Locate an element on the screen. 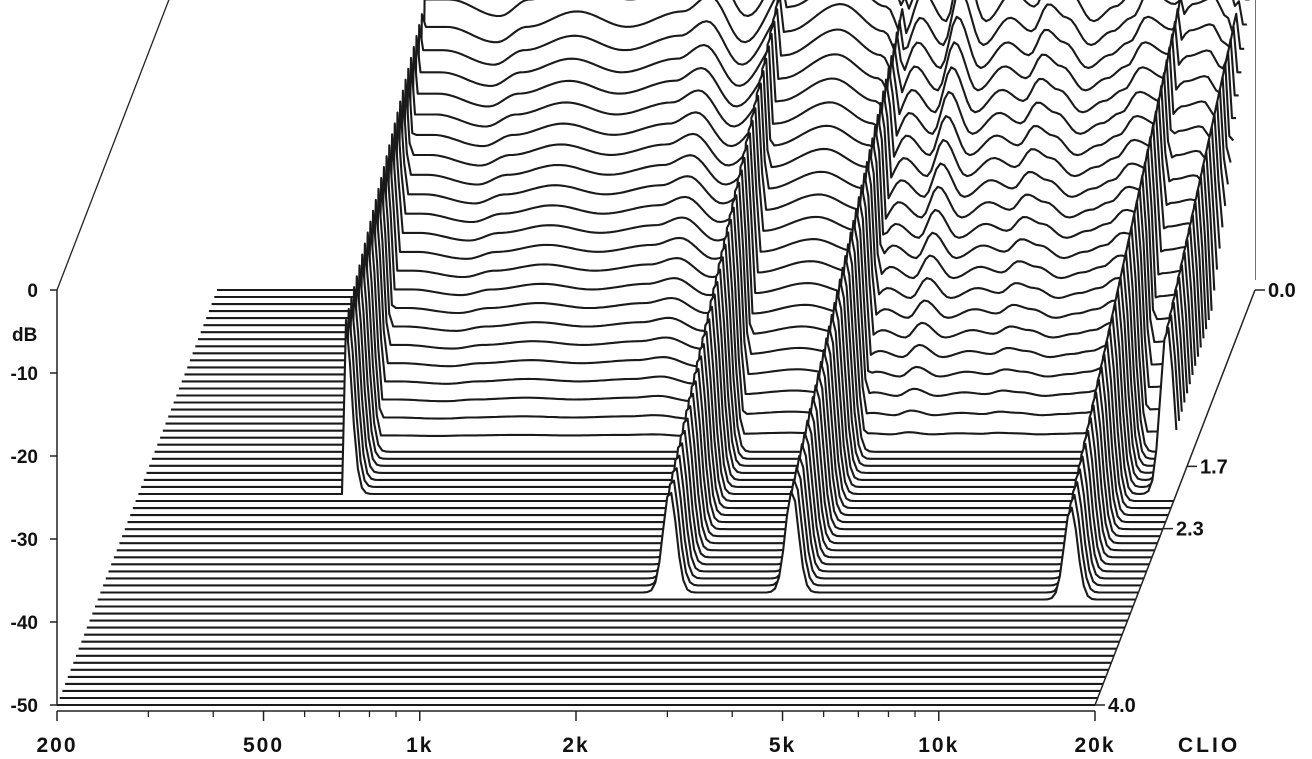 The width and height of the screenshot is (1312, 759). z-tick-label: 1.7 is located at coordinates (1214, 467).